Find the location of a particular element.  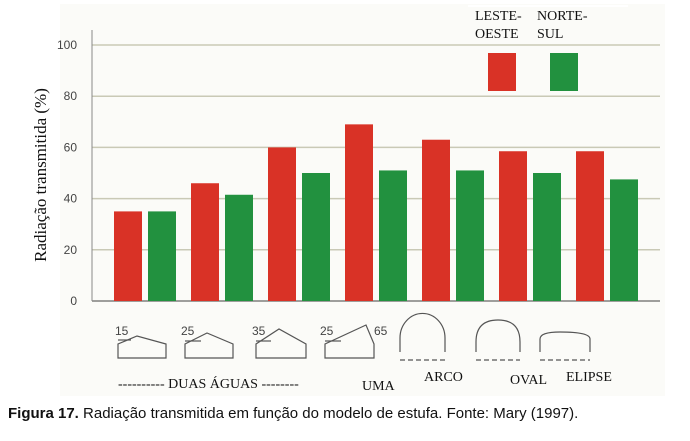

legend-swatch-norte-sul is located at coordinates (564, 72).